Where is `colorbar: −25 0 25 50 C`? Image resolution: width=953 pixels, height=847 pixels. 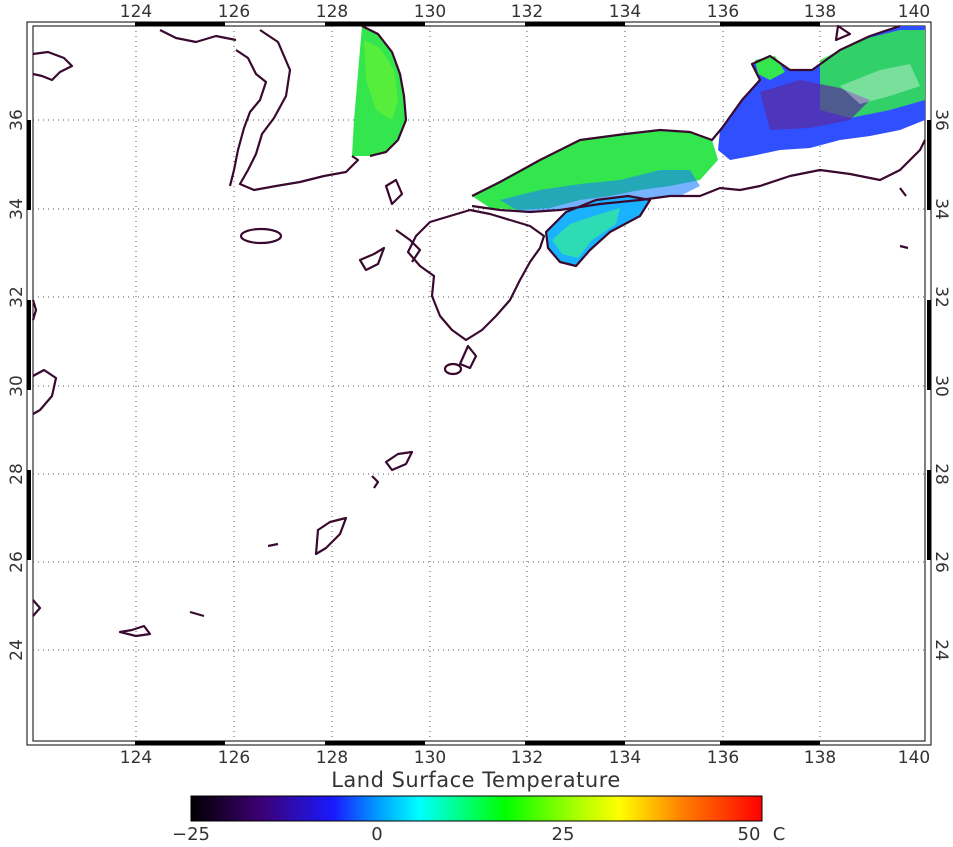
colorbar: −25 0 25 50 C is located at coordinates (479, 820).